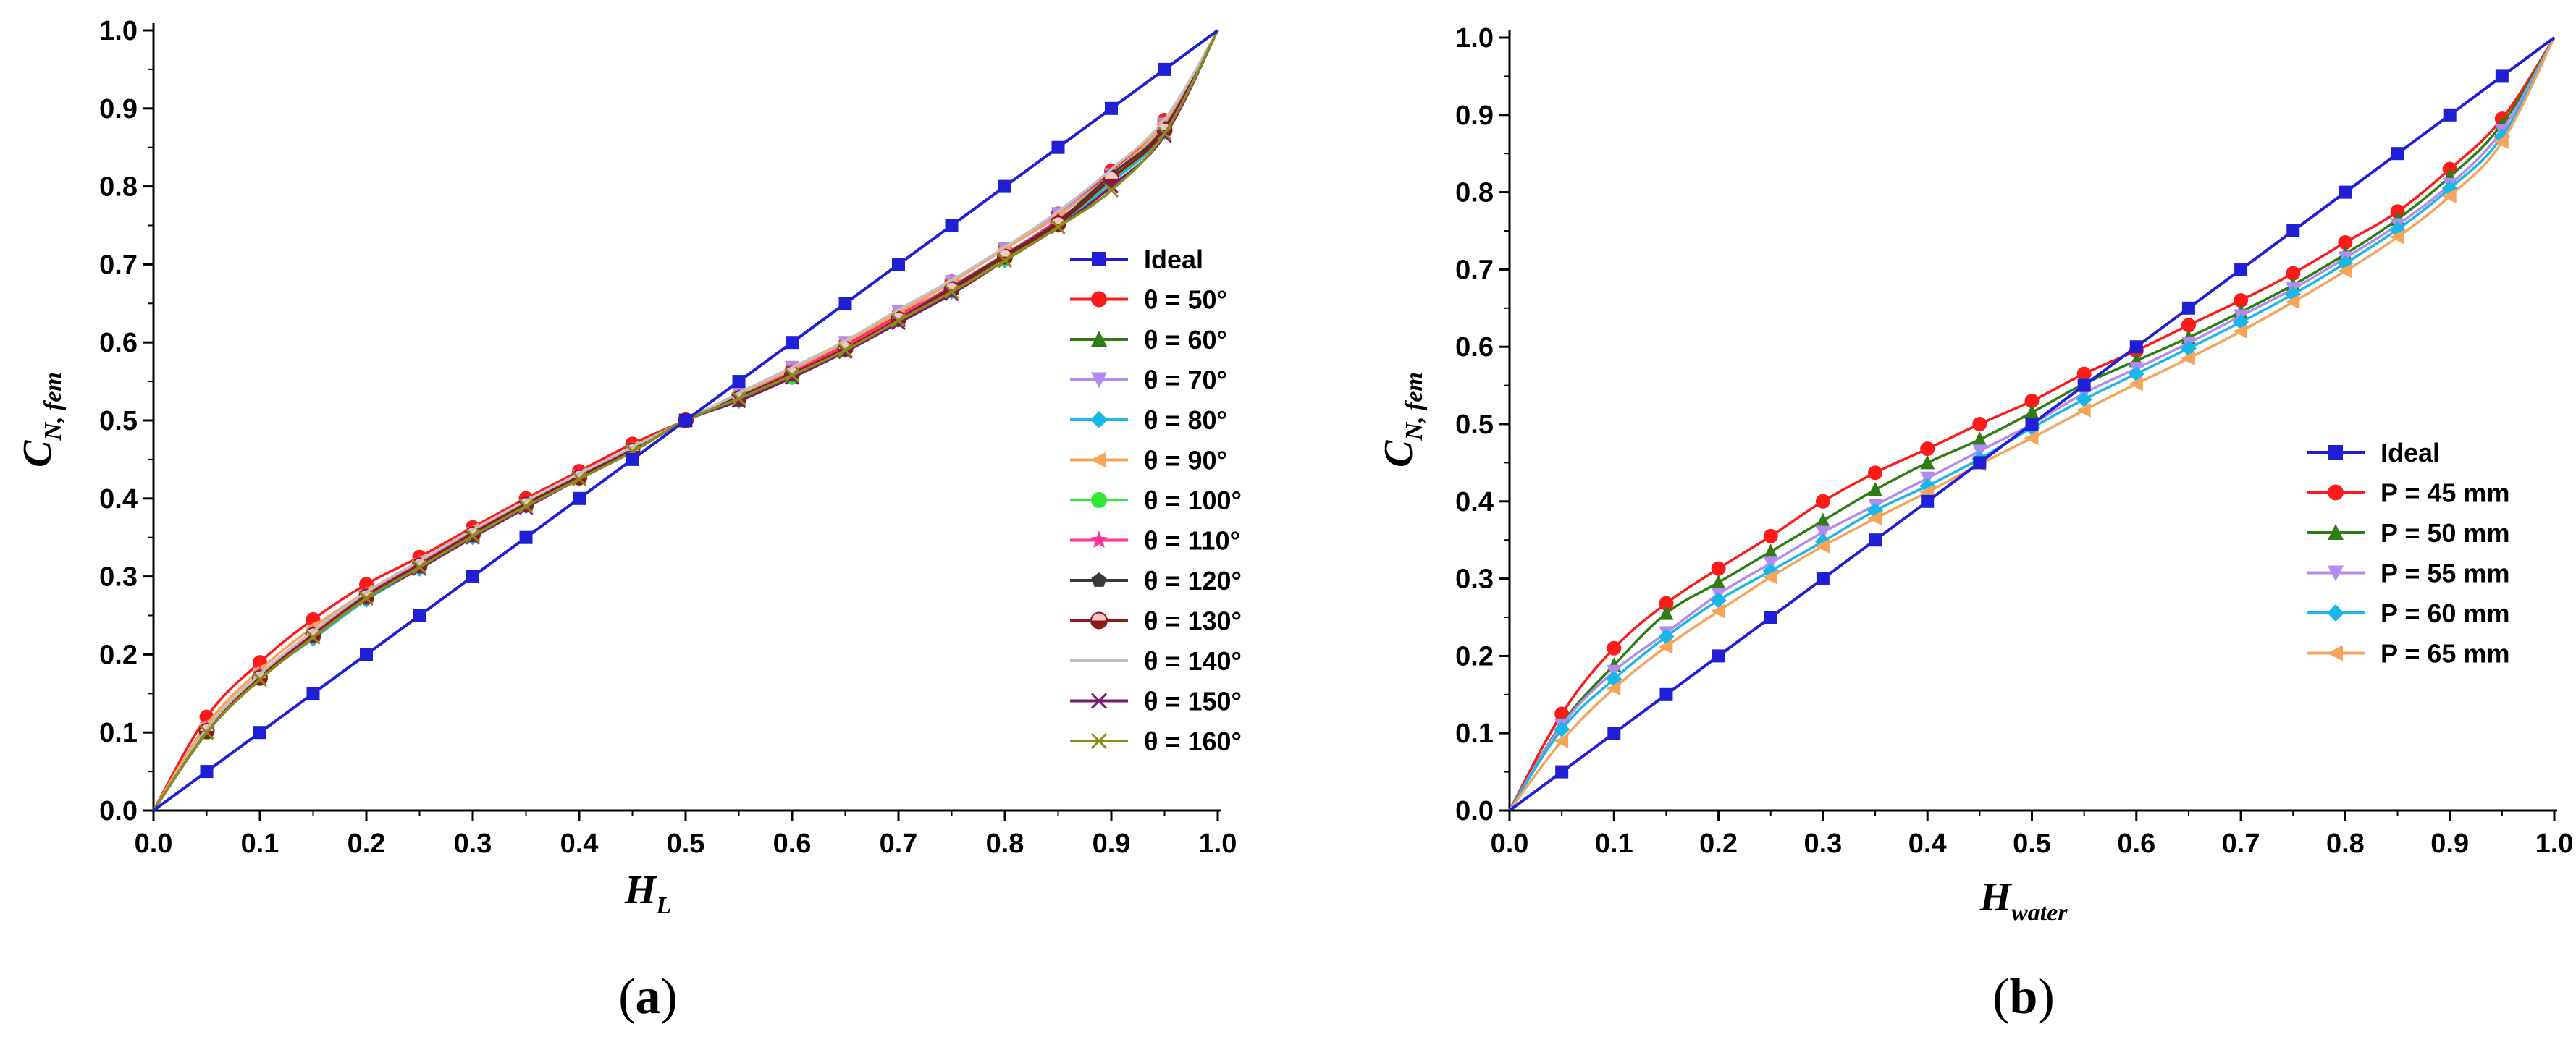 The width and height of the screenshot is (2576, 1037). What do you see at coordinates (1995, 897) in the screenshot?
I see `x-axis-title-main: H` at bounding box center [1995, 897].